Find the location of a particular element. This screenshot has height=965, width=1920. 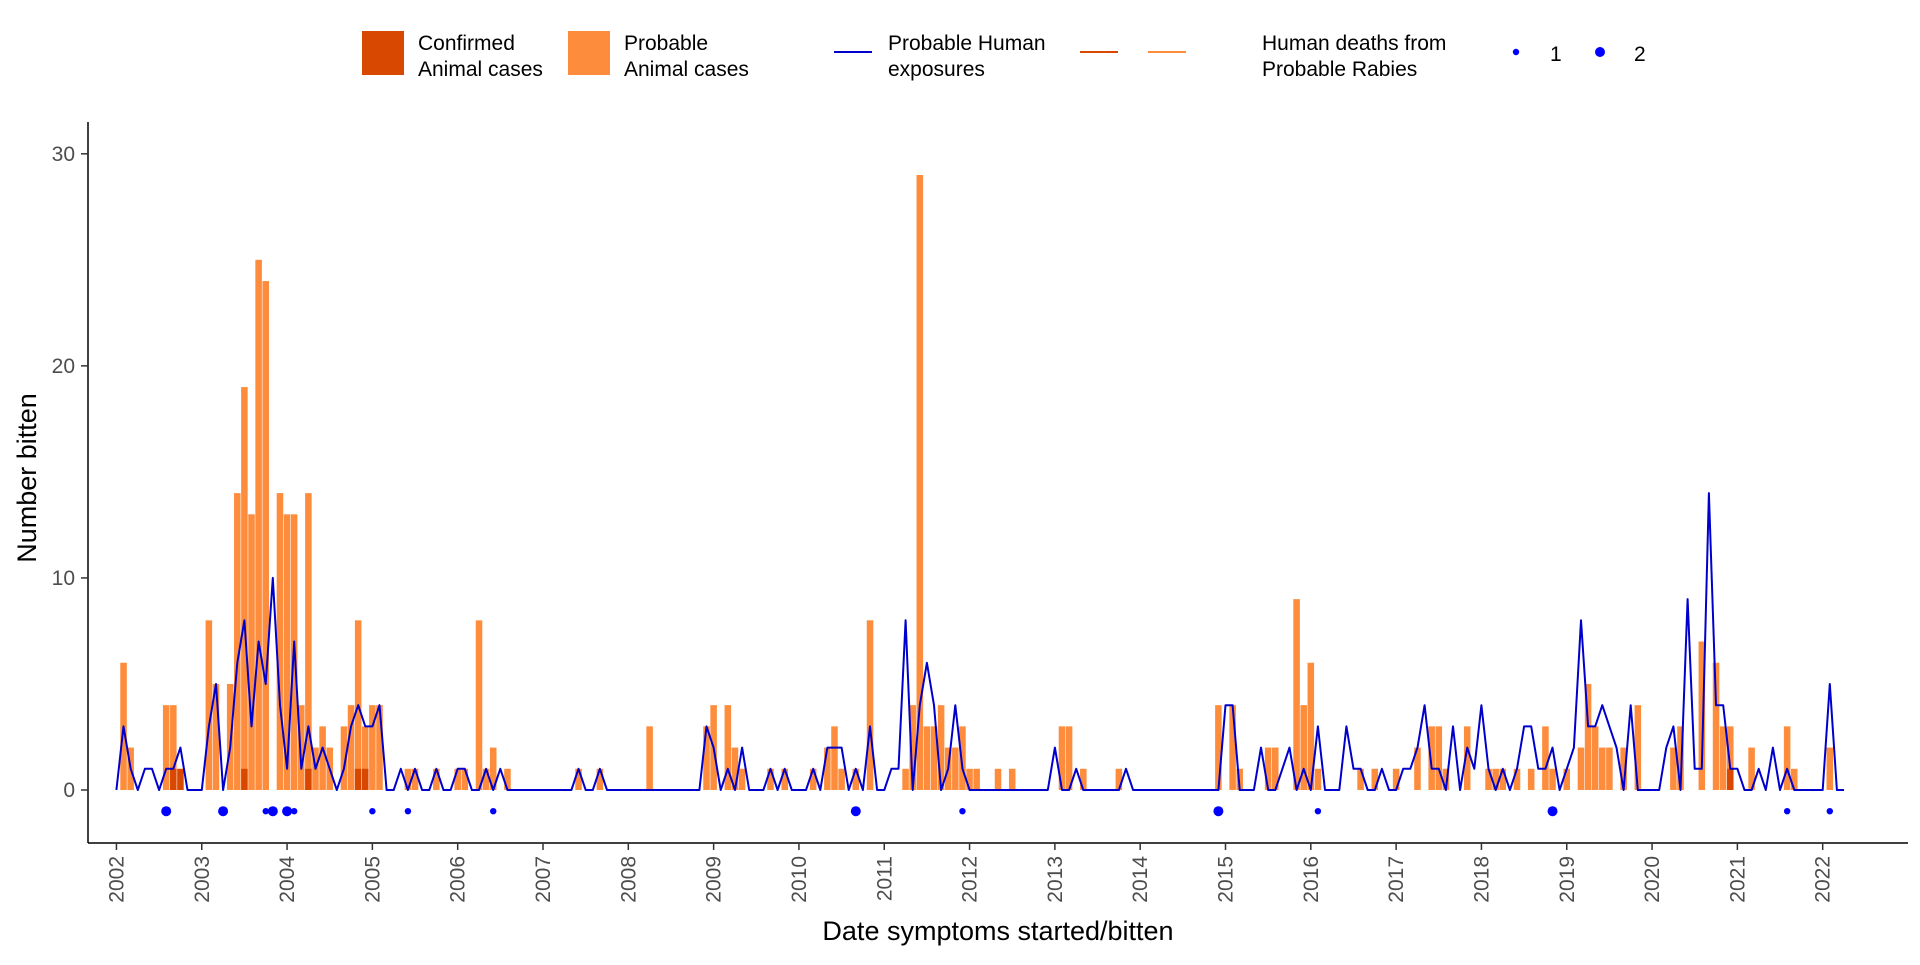

legend-label: Probable Human is located at coordinates (967, 43).